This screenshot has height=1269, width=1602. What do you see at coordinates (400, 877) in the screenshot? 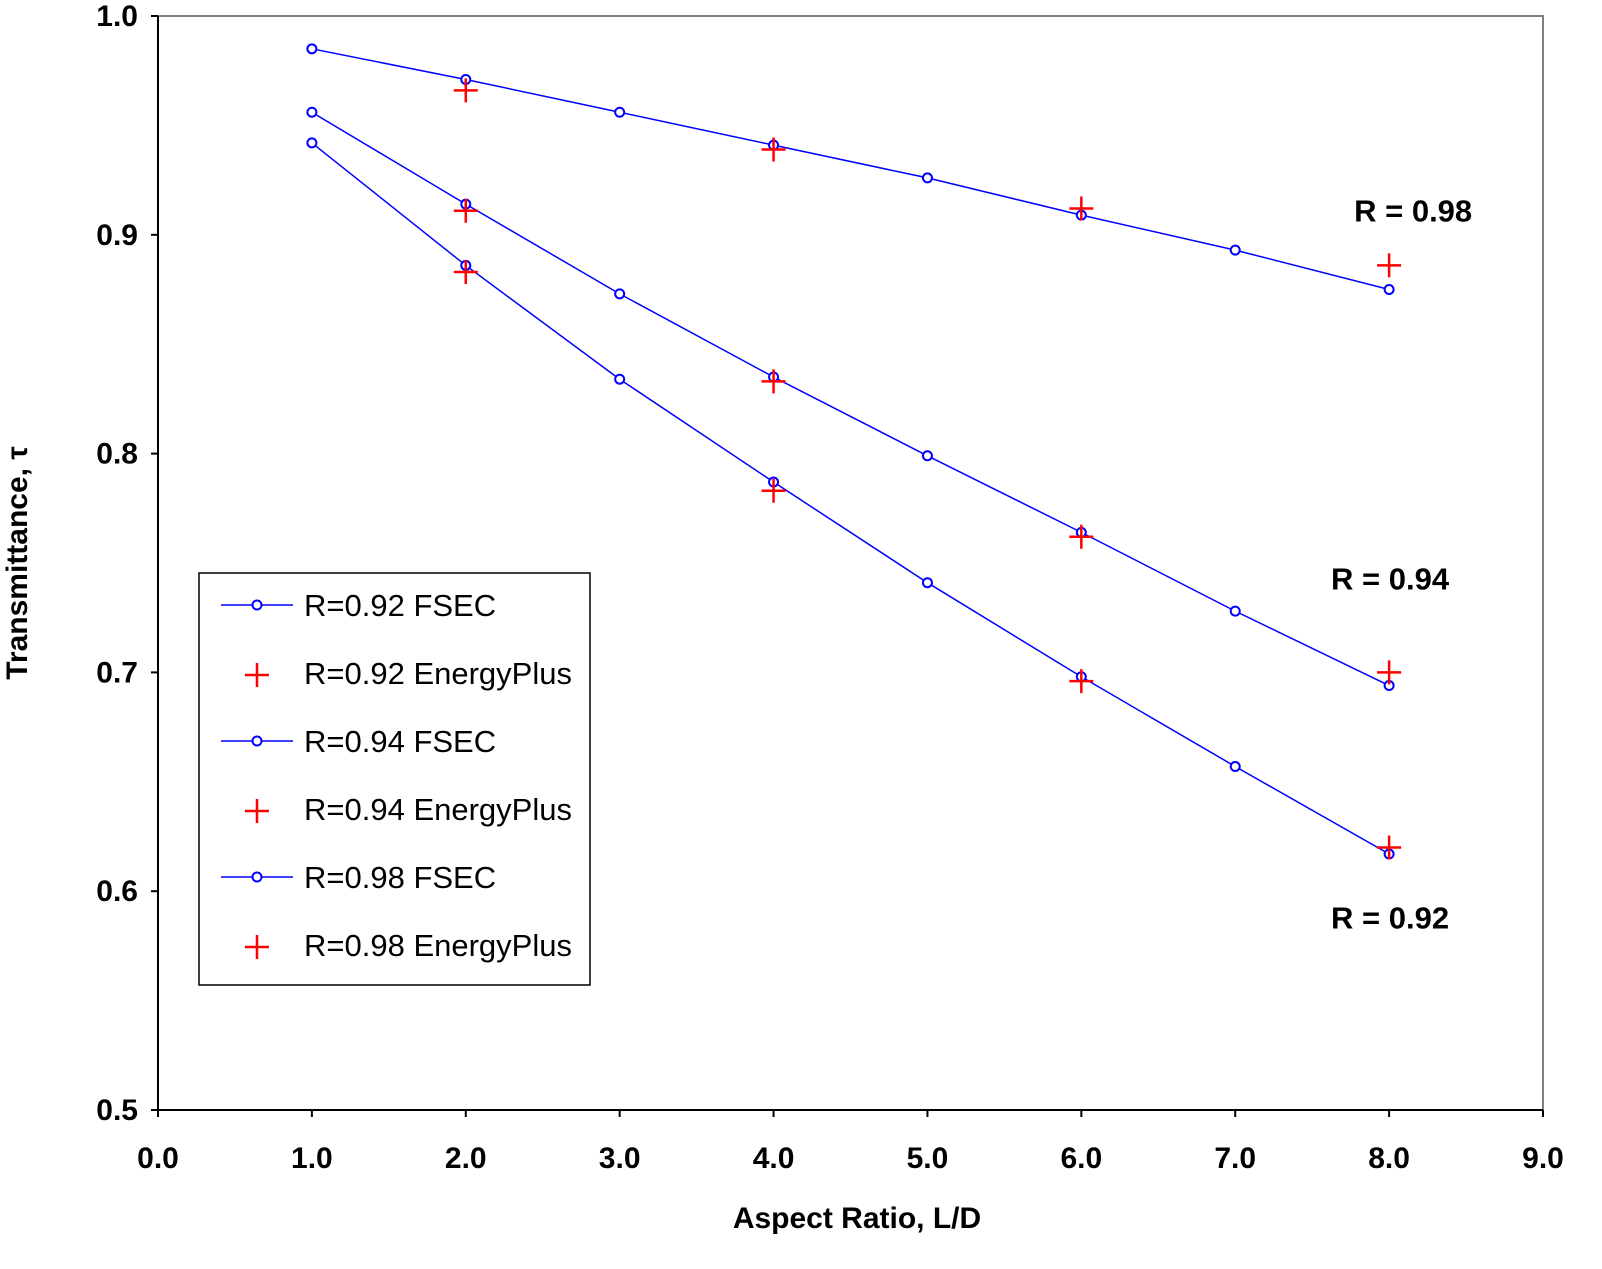
I see `legend-label: R=0.98 FSEC` at bounding box center [400, 877].